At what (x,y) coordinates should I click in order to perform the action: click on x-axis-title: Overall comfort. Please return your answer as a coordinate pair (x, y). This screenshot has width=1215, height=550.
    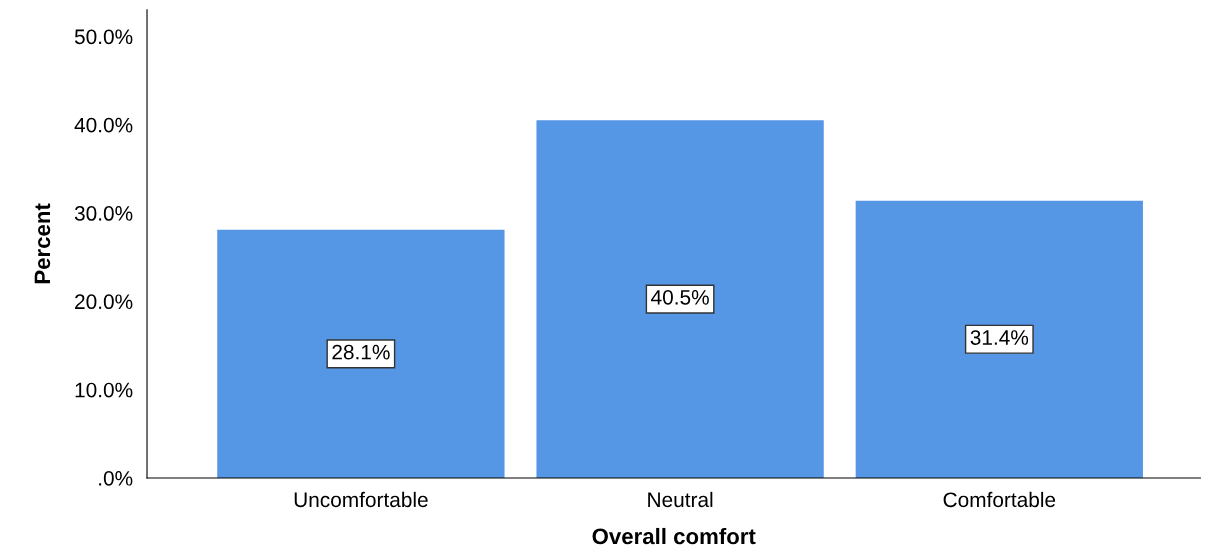
    Looking at the image, I should click on (674, 536).